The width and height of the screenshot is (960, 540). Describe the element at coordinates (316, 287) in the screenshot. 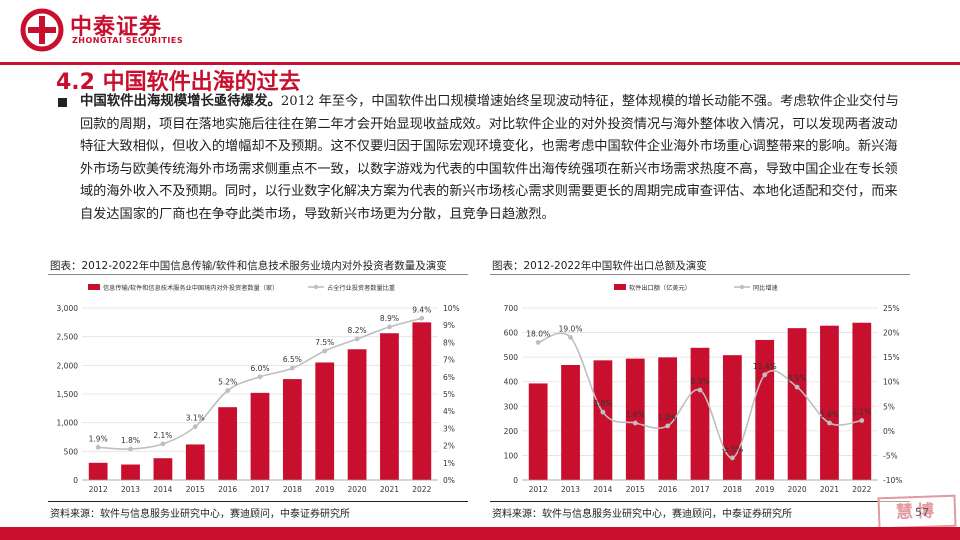

I see `chart1-legend-line-marker` at that location.